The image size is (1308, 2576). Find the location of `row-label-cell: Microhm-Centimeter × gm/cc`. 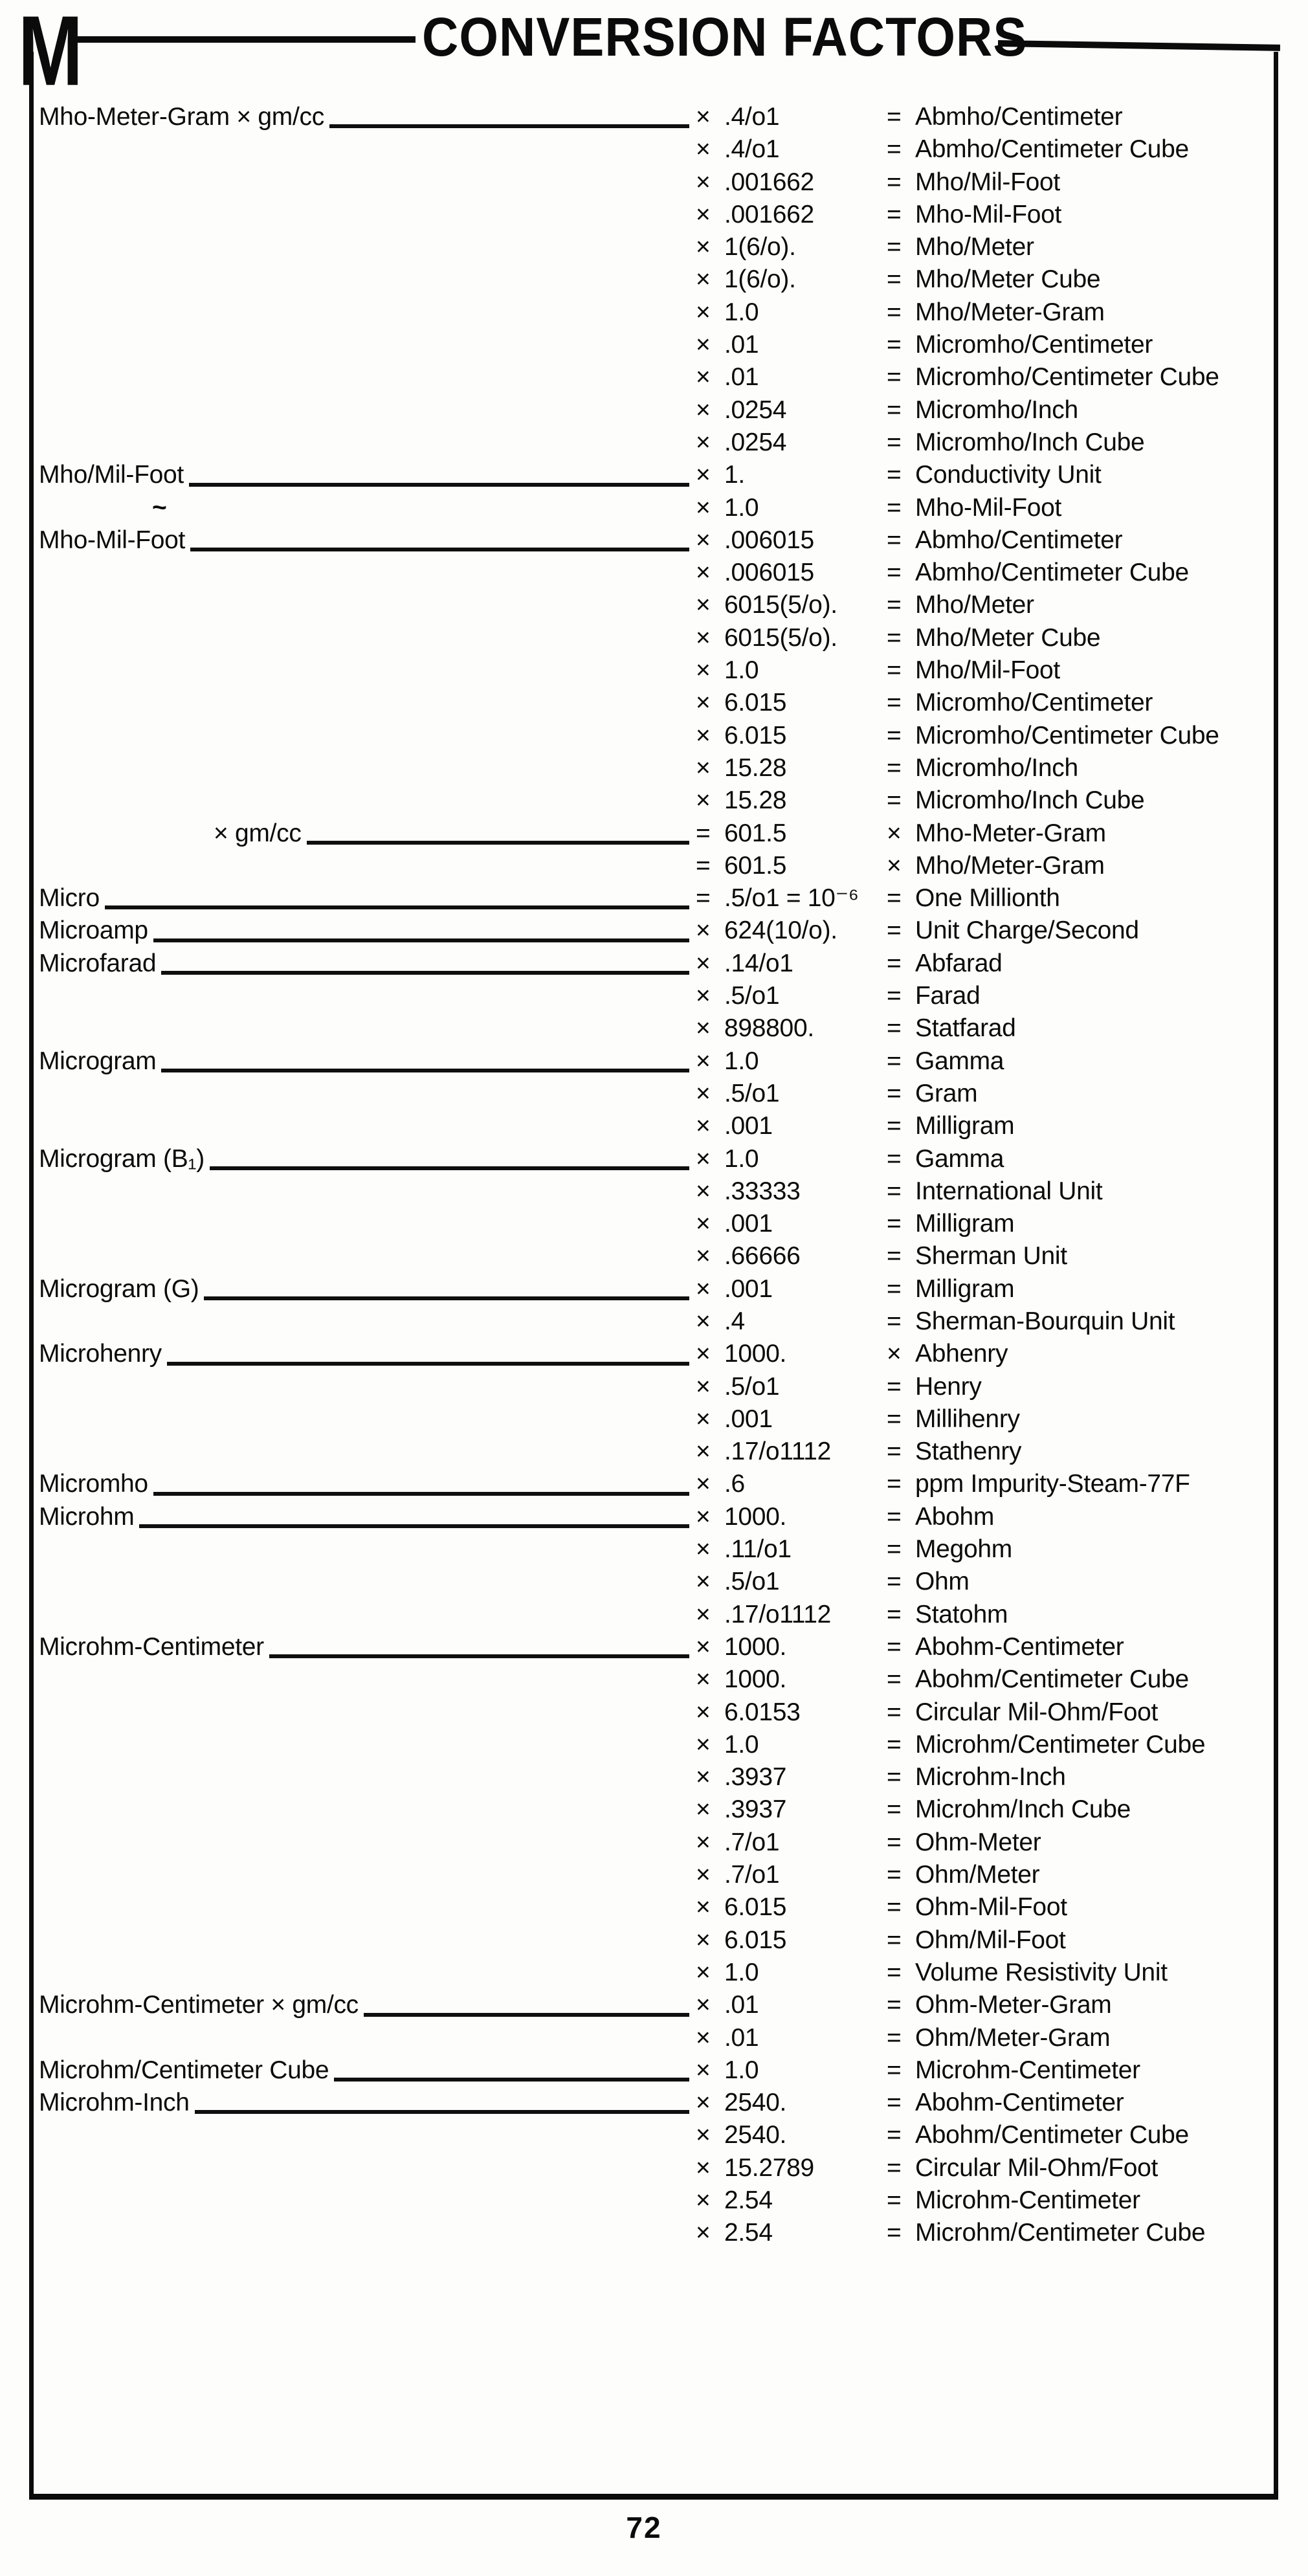

row-label-cell: Microhm-Centimeter × gm/cc is located at coordinates (367, 2005).